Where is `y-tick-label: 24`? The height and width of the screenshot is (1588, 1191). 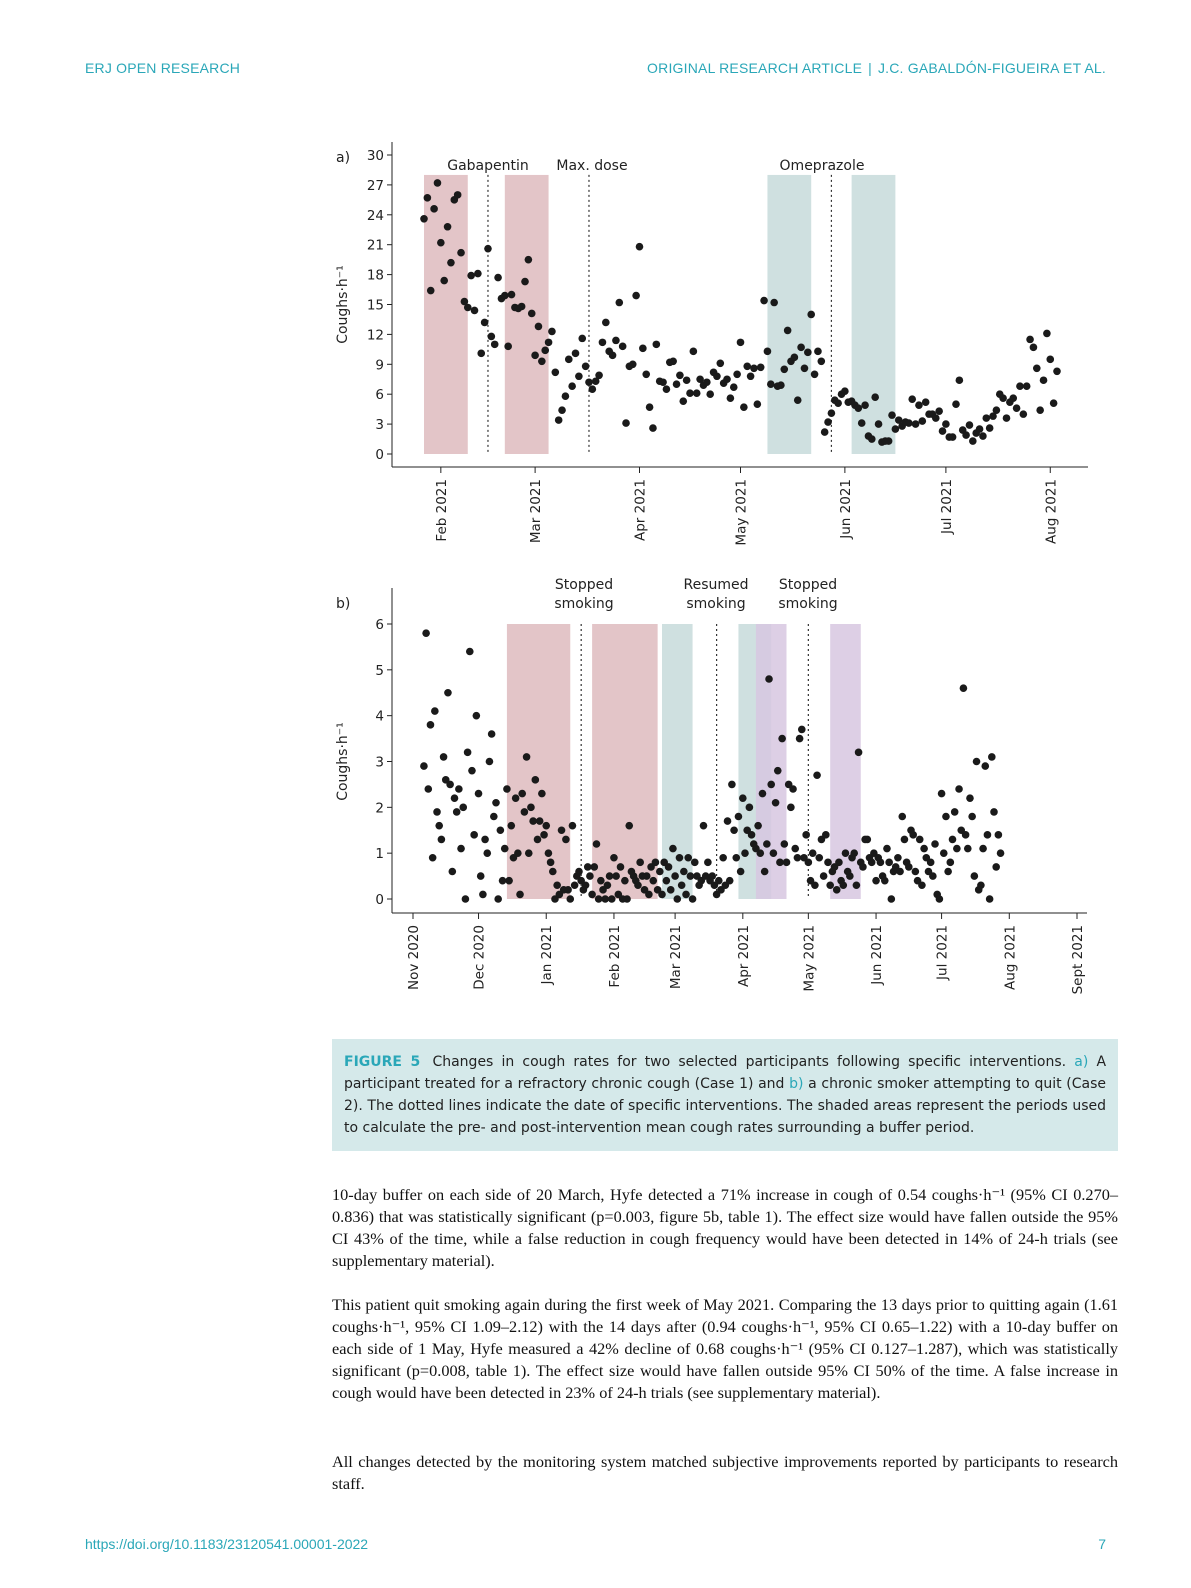 y-tick-label: 24 is located at coordinates (375, 216).